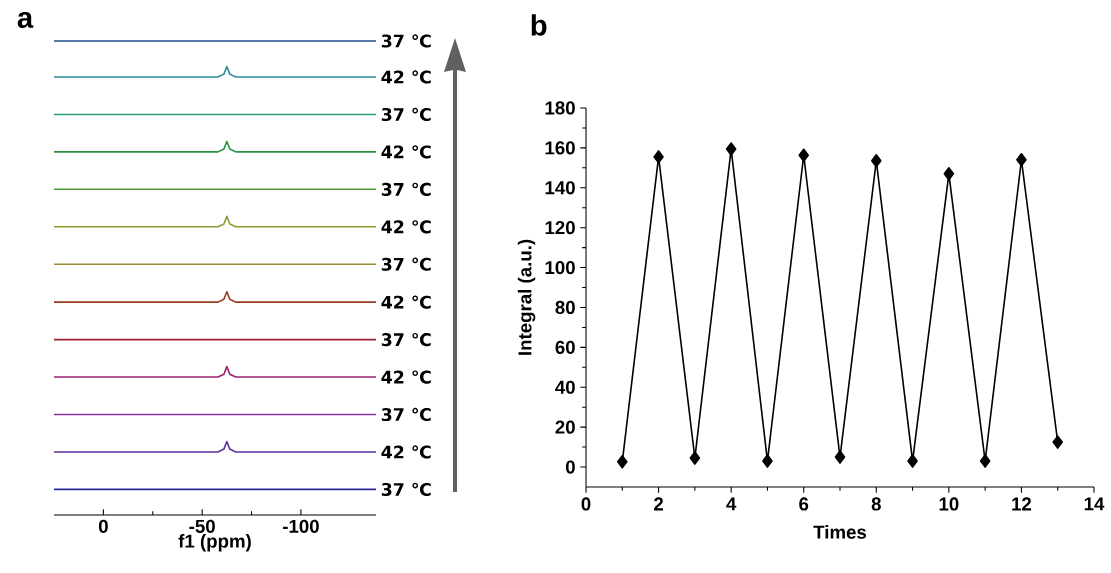 The width and height of the screenshot is (1111, 573). Describe the element at coordinates (840, 532) in the screenshot. I see `x-axis-title: Times` at that location.